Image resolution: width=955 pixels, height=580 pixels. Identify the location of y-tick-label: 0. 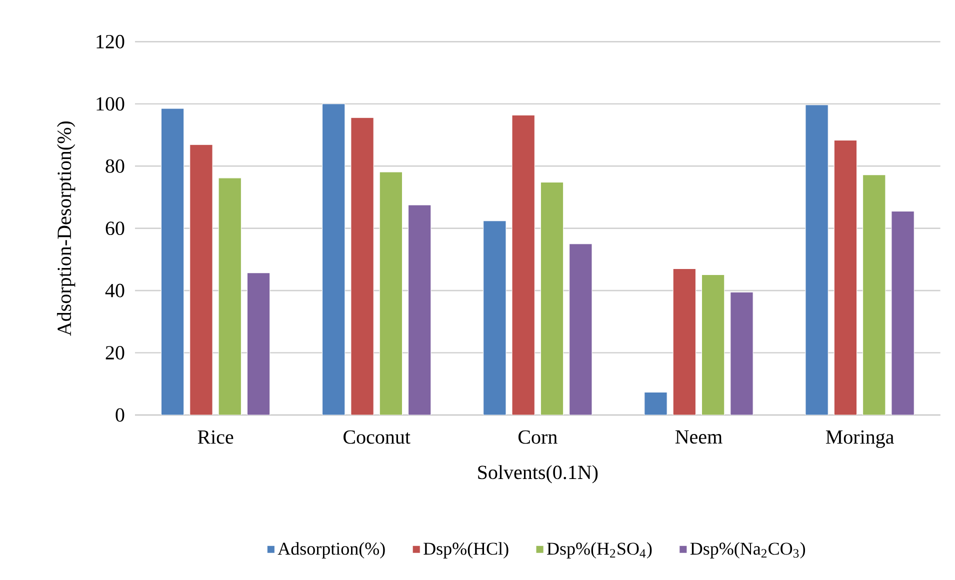
(120, 415).